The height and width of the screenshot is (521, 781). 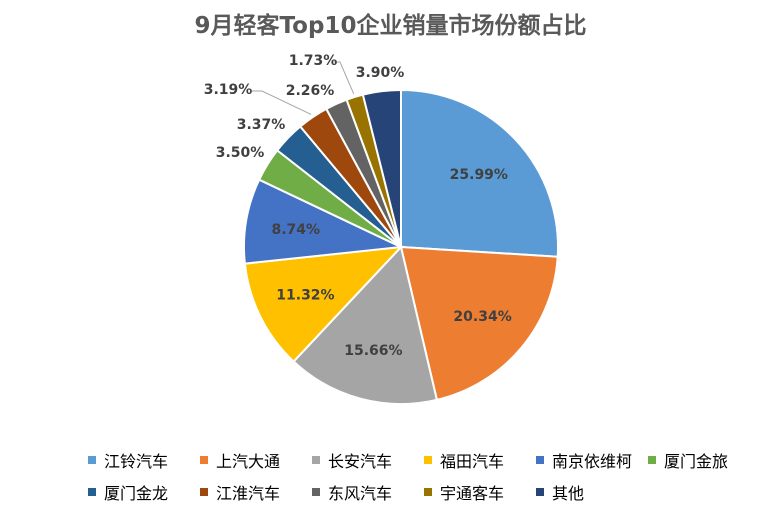 I want to click on legend-item: 其他, so click(x=560, y=492).